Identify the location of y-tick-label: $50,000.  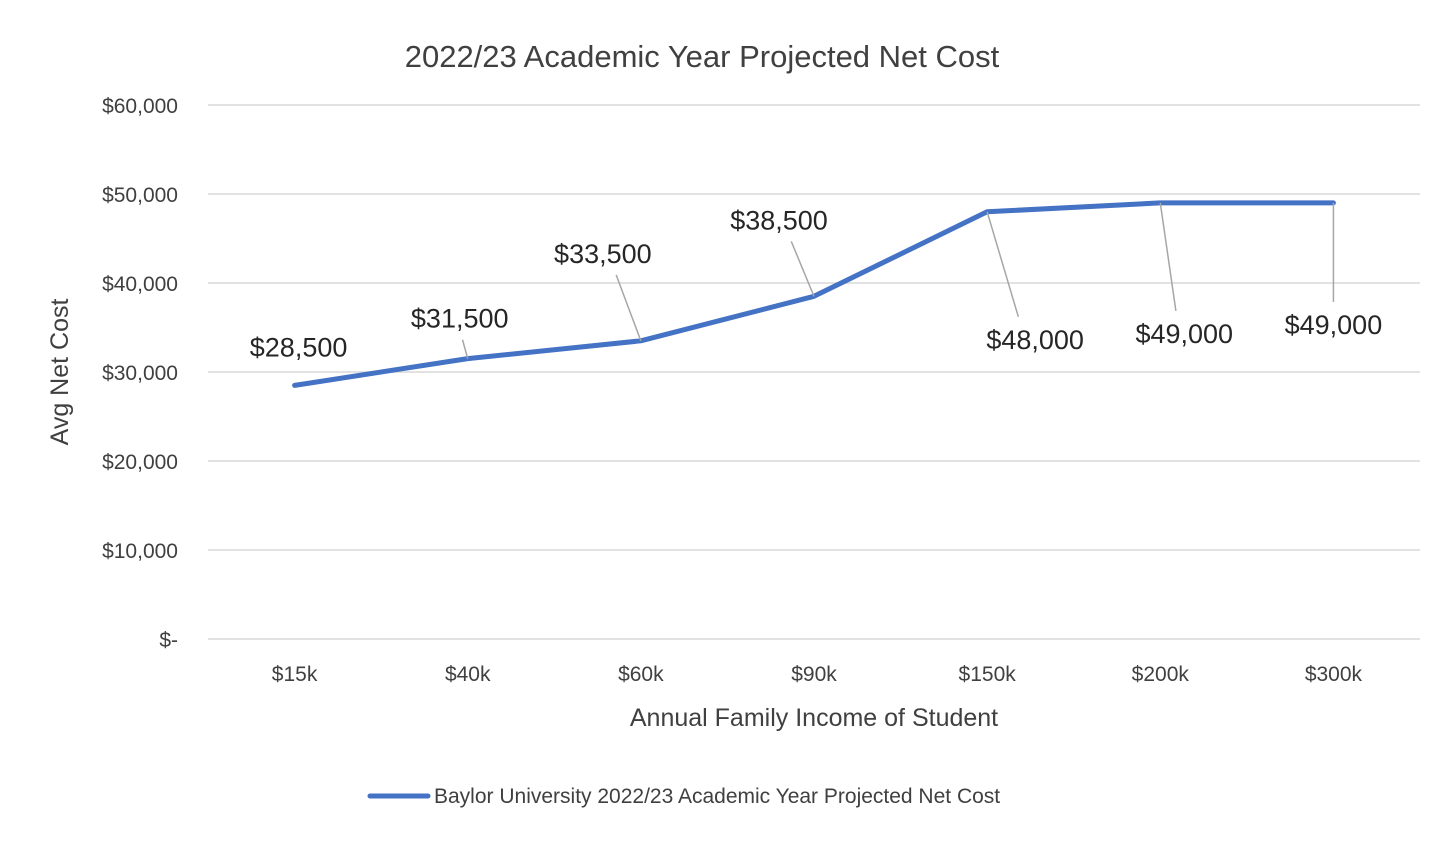
(140, 195).